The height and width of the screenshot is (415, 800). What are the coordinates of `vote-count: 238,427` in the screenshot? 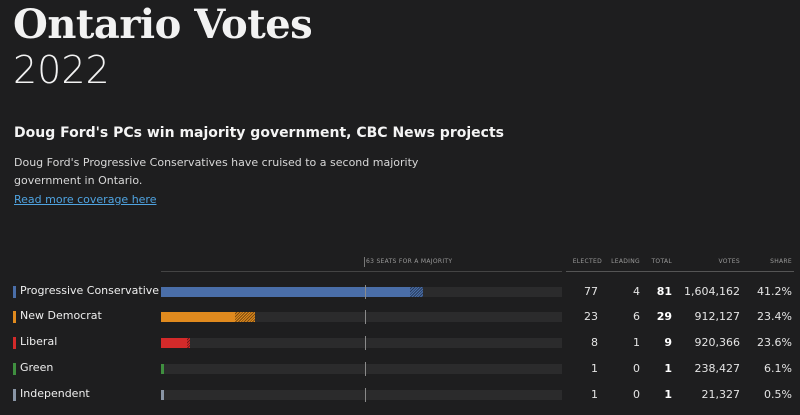 It's located at (717, 368).